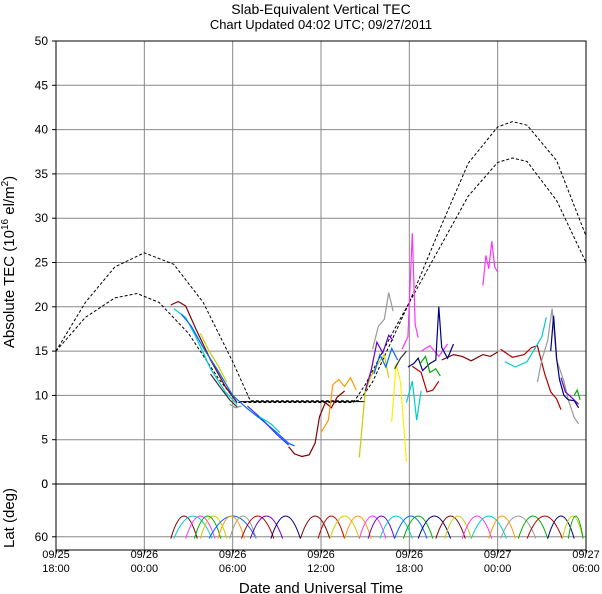 This screenshot has height=594, width=602. I want to click on y-axis-ticks: 0 5 10 15 20 25 30 35 40 45 50, so click(45, 262).